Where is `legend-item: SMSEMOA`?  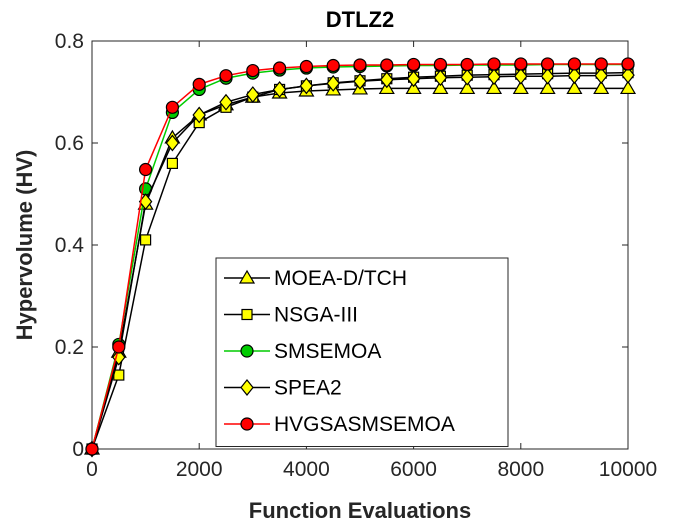 legend-item: SMSEMOA is located at coordinates (302, 351).